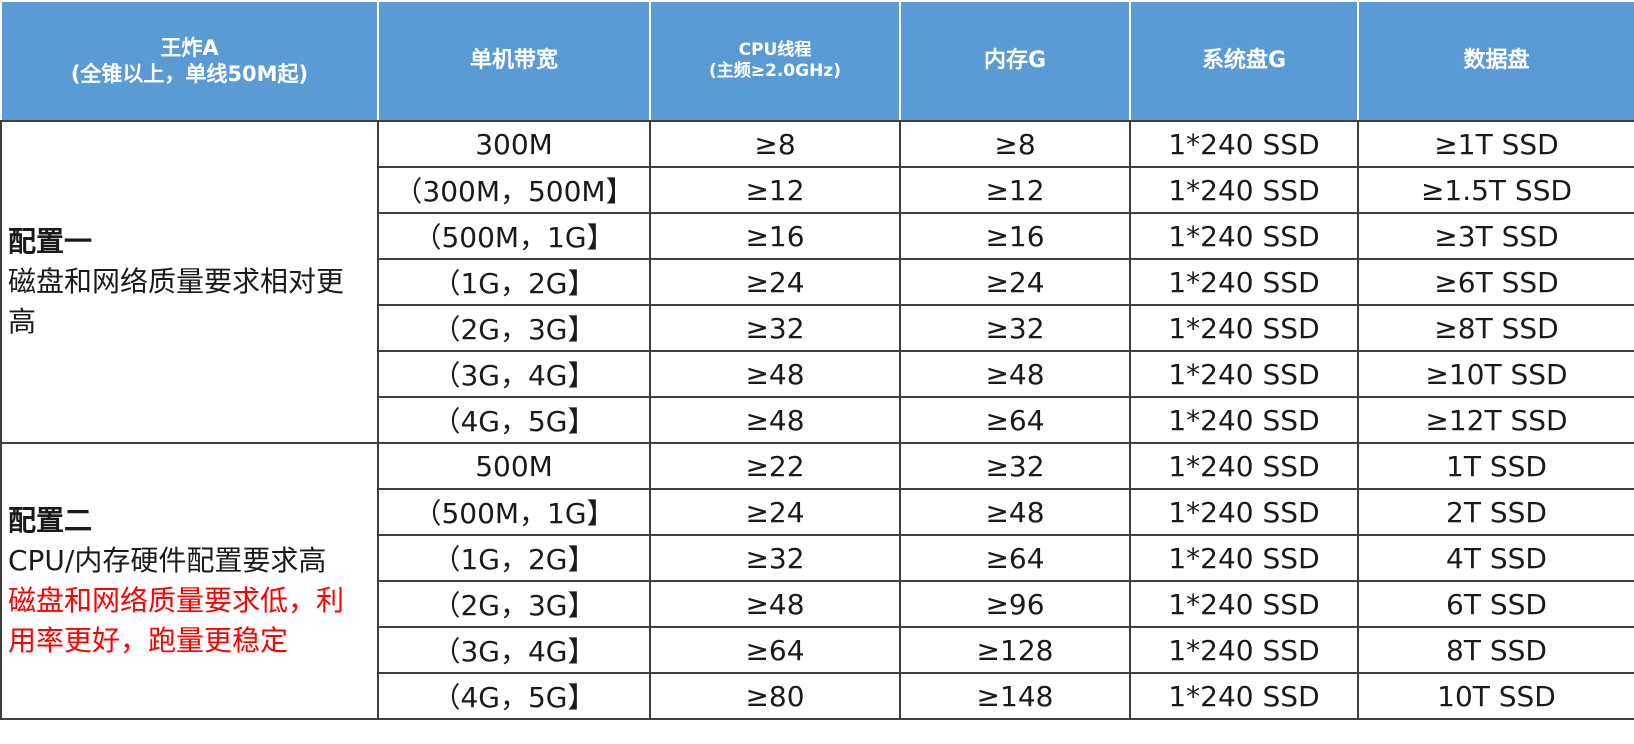 This screenshot has width=1634, height=744. I want to click on header-cpu-label: CPU线程, so click(775, 49).